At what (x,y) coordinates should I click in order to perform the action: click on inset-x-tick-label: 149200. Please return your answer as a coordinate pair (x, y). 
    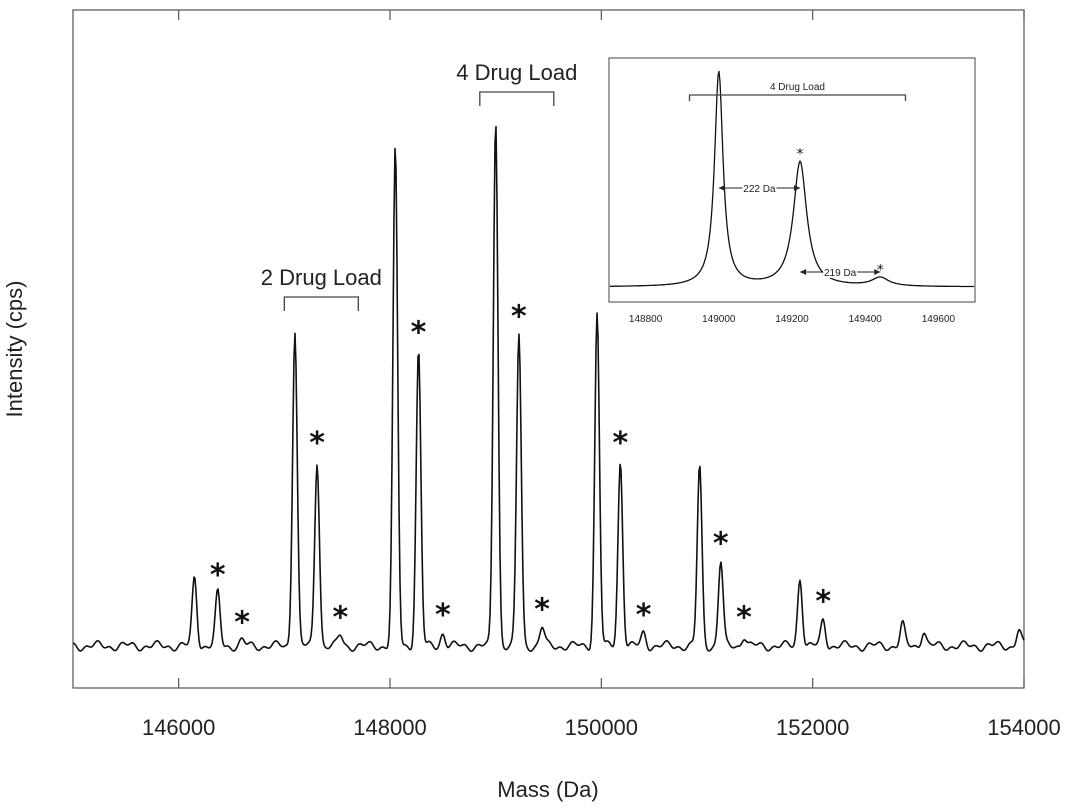
    Looking at the image, I should click on (792, 319).